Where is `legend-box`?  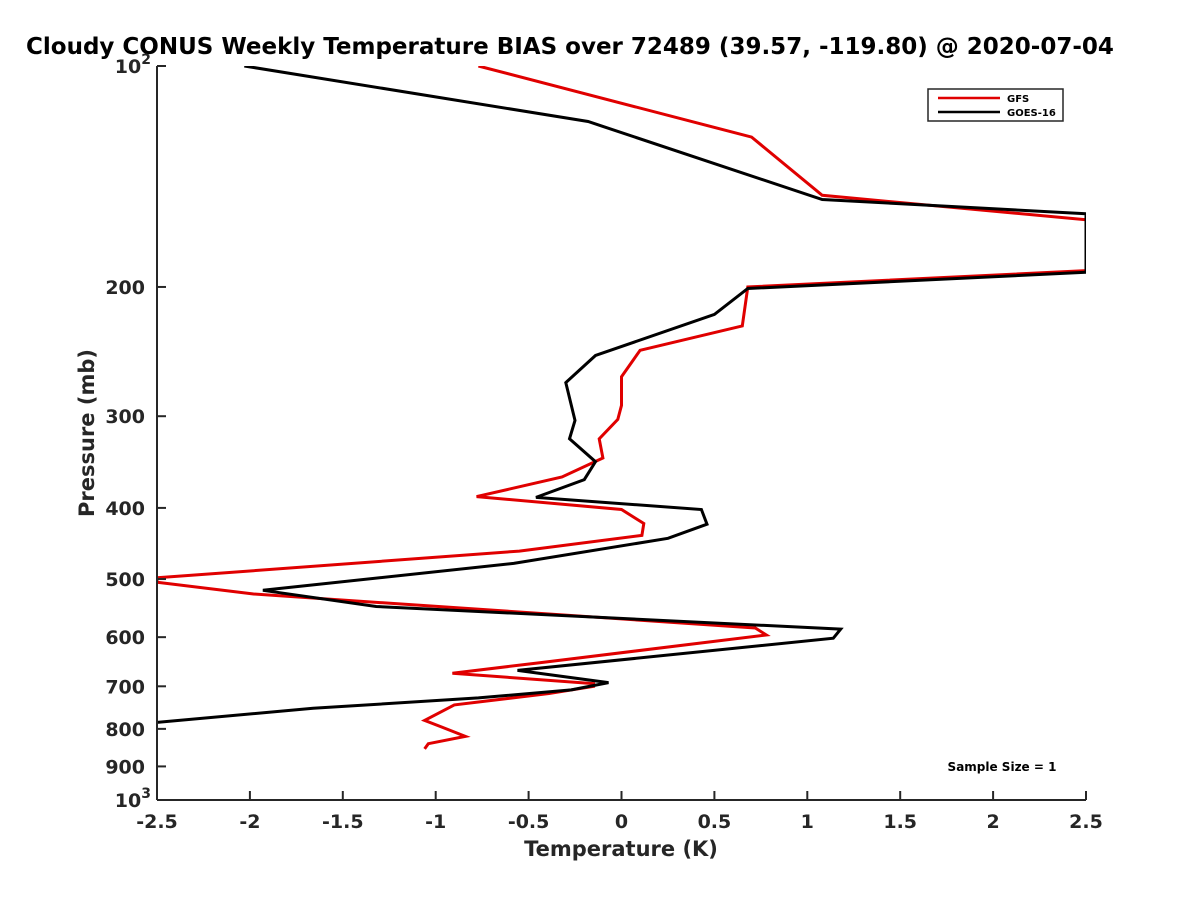 legend-box is located at coordinates (995, 105).